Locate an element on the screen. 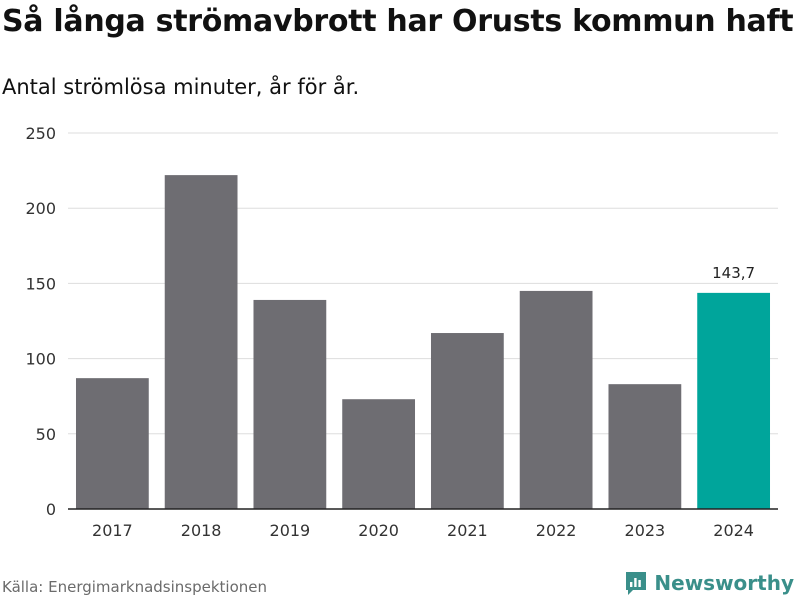 Image resolution: width=800 pixels, height=600 pixels. chart-subtitle: Antal strömlösa minuter, år för år. is located at coordinates (181, 87).